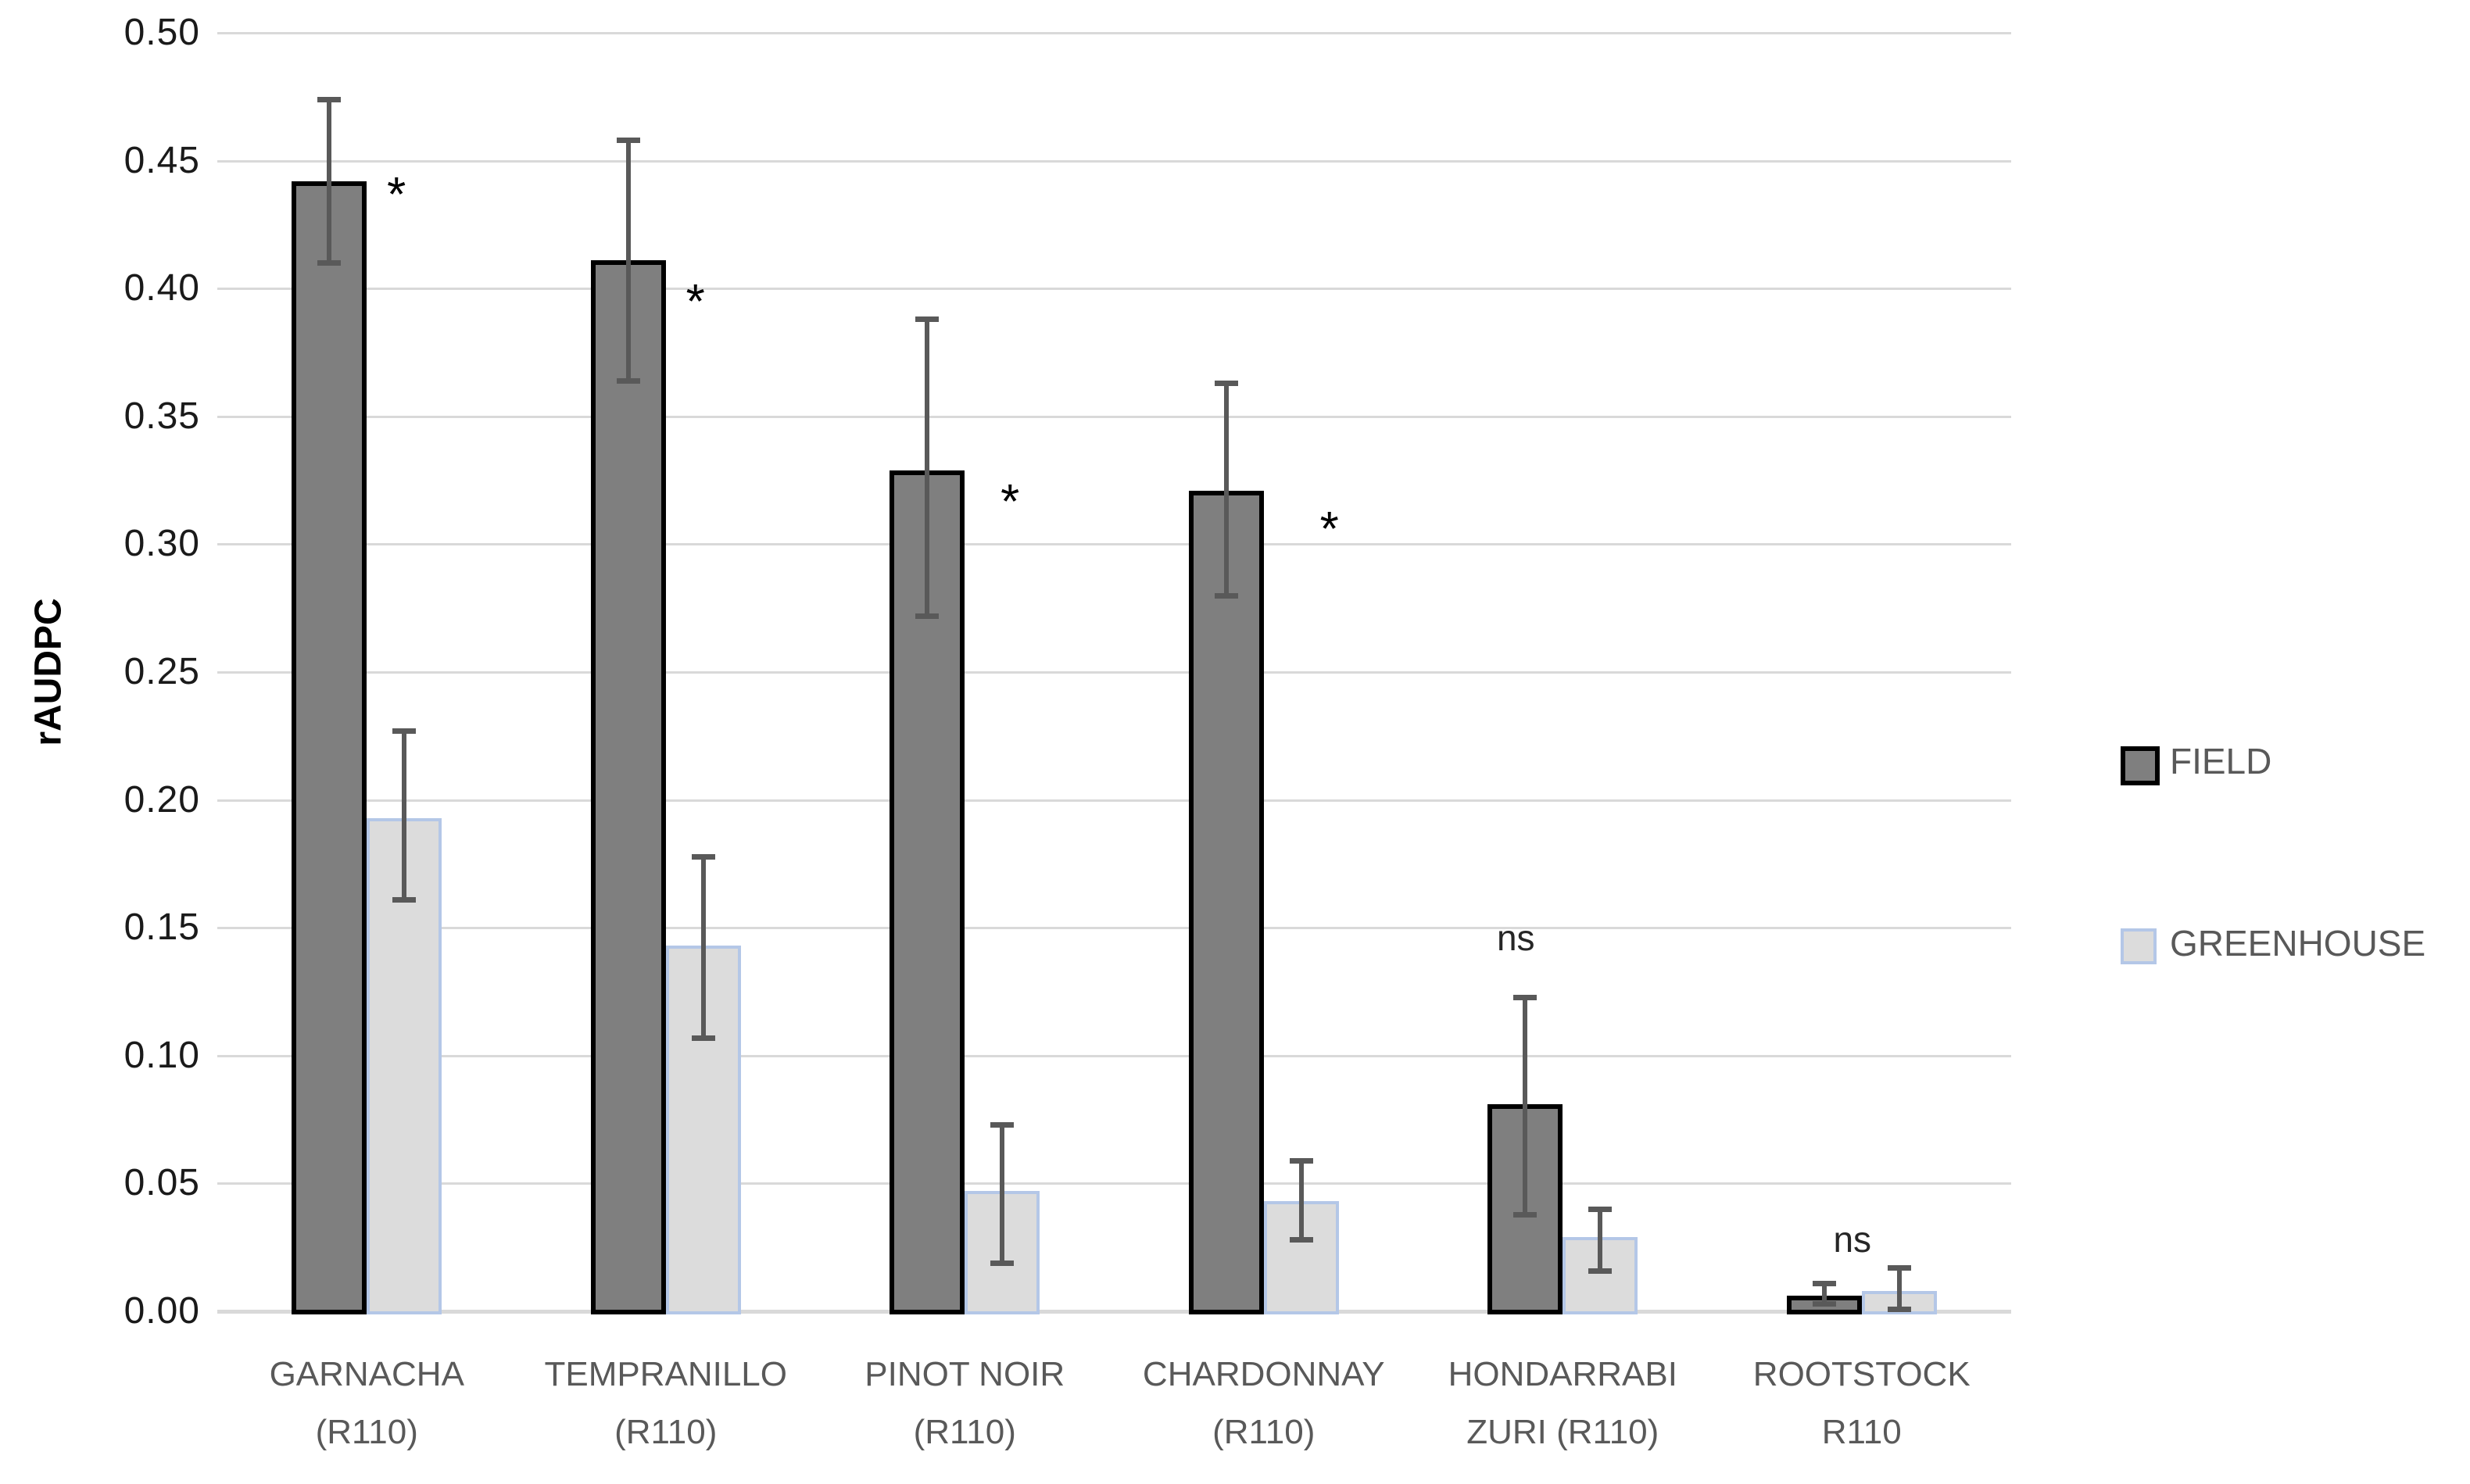 This screenshot has height=1484, width=2470. What do you see at coordinates (2221, 761) in the screenshot?
I see `field-legend-label: FIELD` at bounding box center [2221, 761].